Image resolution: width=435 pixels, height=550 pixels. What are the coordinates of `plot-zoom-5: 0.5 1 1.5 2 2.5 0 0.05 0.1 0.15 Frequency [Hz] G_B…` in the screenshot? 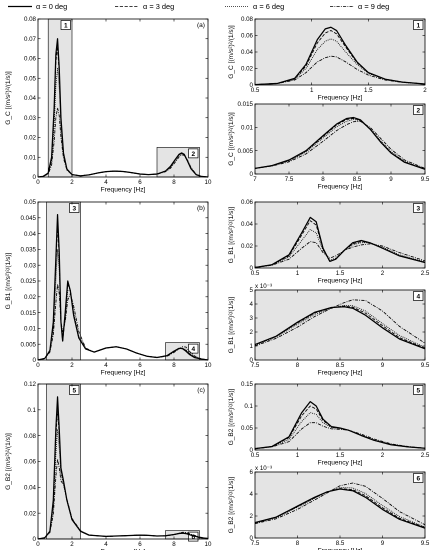 It's located at (329, 423).